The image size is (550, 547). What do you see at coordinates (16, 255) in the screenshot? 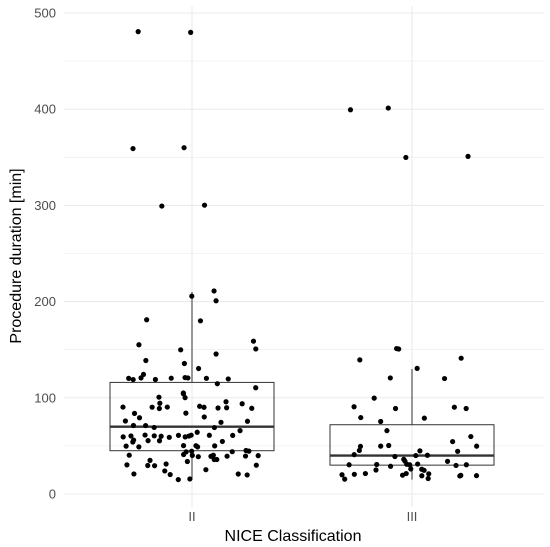
I see `y-axis-title: Procedure duration [min]` at bounding box center [16, 255].